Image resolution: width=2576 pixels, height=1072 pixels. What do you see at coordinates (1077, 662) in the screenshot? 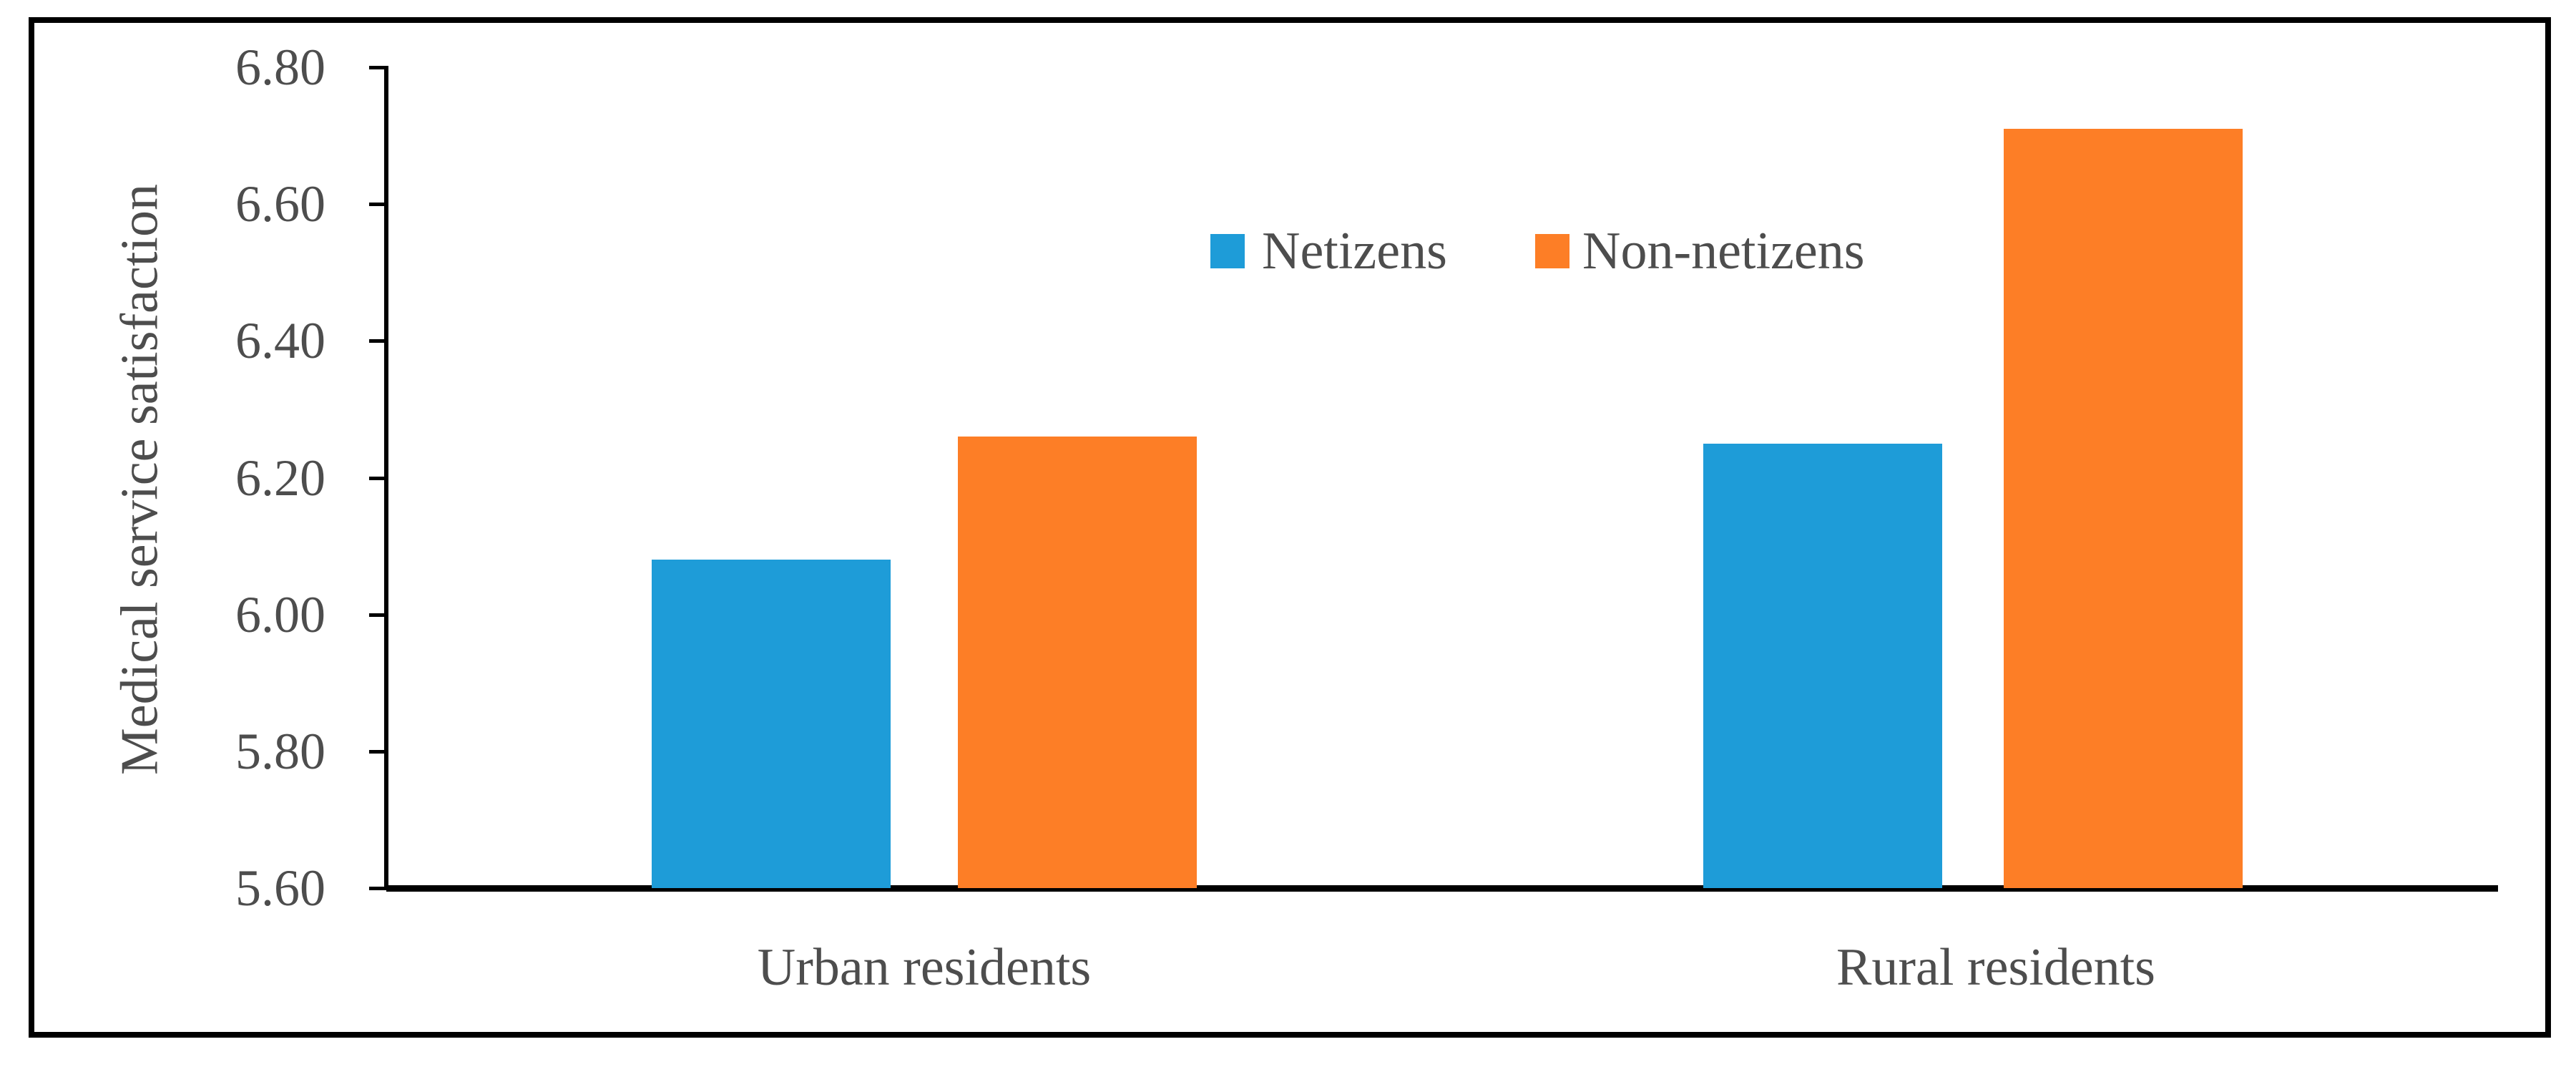
I see `bar-non-netizens-urban-residents` at bounding box center [1077, 662].